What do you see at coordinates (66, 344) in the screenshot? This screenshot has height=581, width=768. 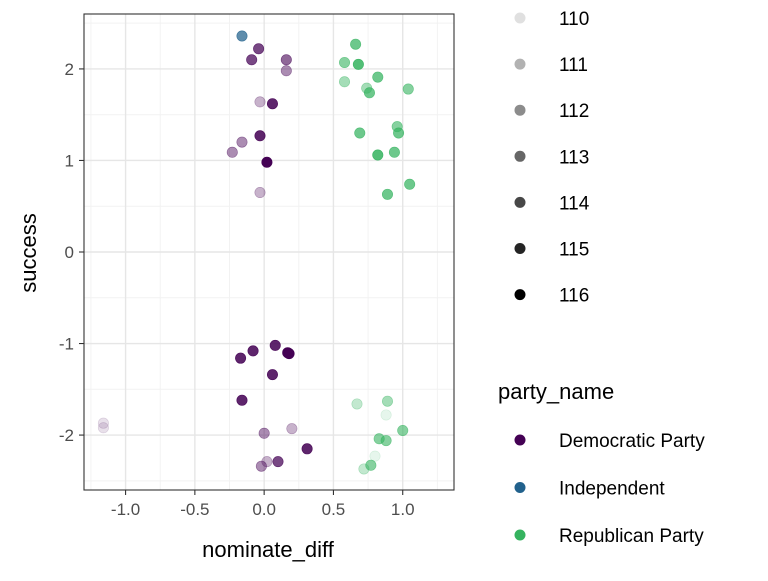 I see `y-tick-label: -1` at bounding box center [66, 344].